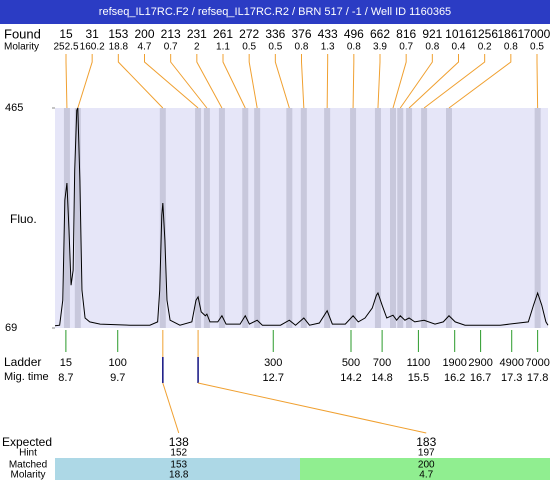  I want to click on ladder-time: 14.8, so click(381, 378).